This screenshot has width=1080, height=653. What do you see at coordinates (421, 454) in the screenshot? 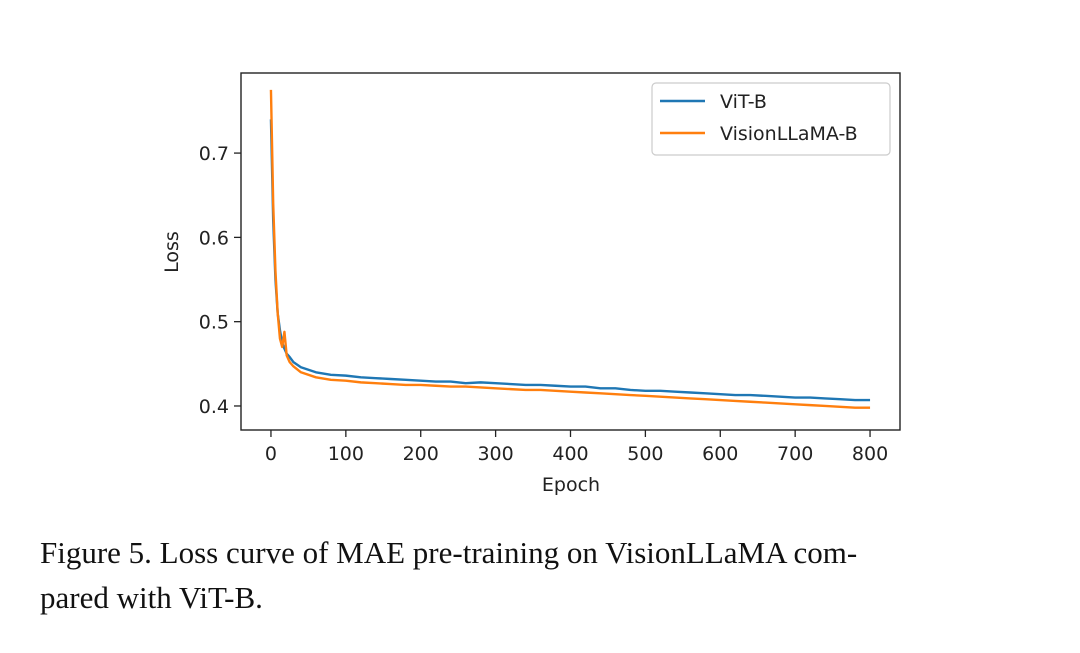
I see `x-tick-label: 200` at bounding box center [421, 454].